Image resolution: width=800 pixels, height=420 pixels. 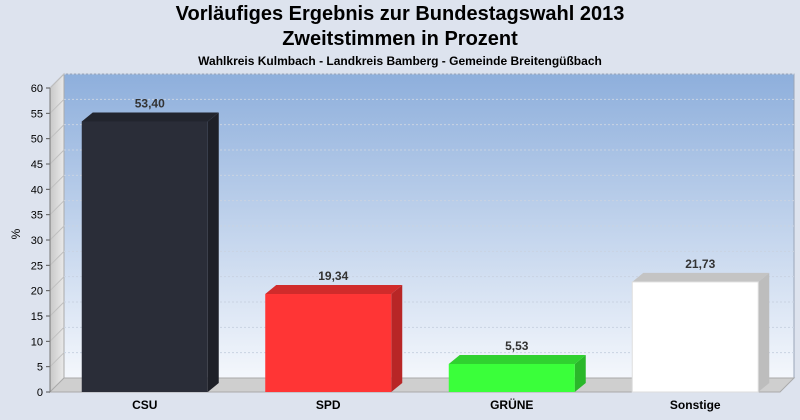 I want to click on y-tick-label: 10, so click(x=37, y=342).